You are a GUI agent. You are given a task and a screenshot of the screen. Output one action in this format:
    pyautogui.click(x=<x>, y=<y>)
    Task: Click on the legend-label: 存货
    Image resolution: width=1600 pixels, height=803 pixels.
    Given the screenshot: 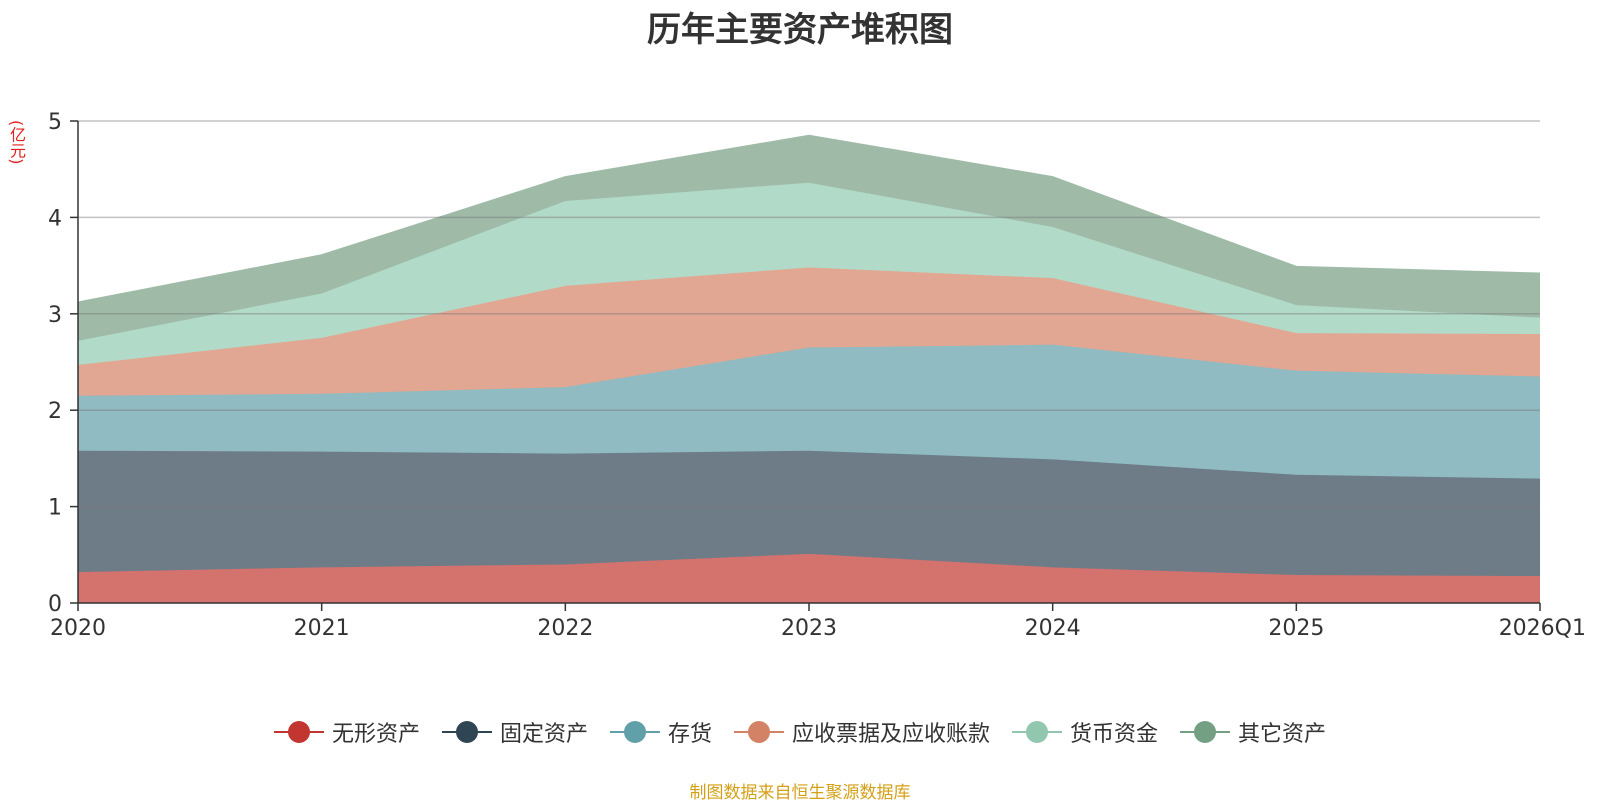 What is the action you would take?
    pyautogui.click(x=689, y=734)
    